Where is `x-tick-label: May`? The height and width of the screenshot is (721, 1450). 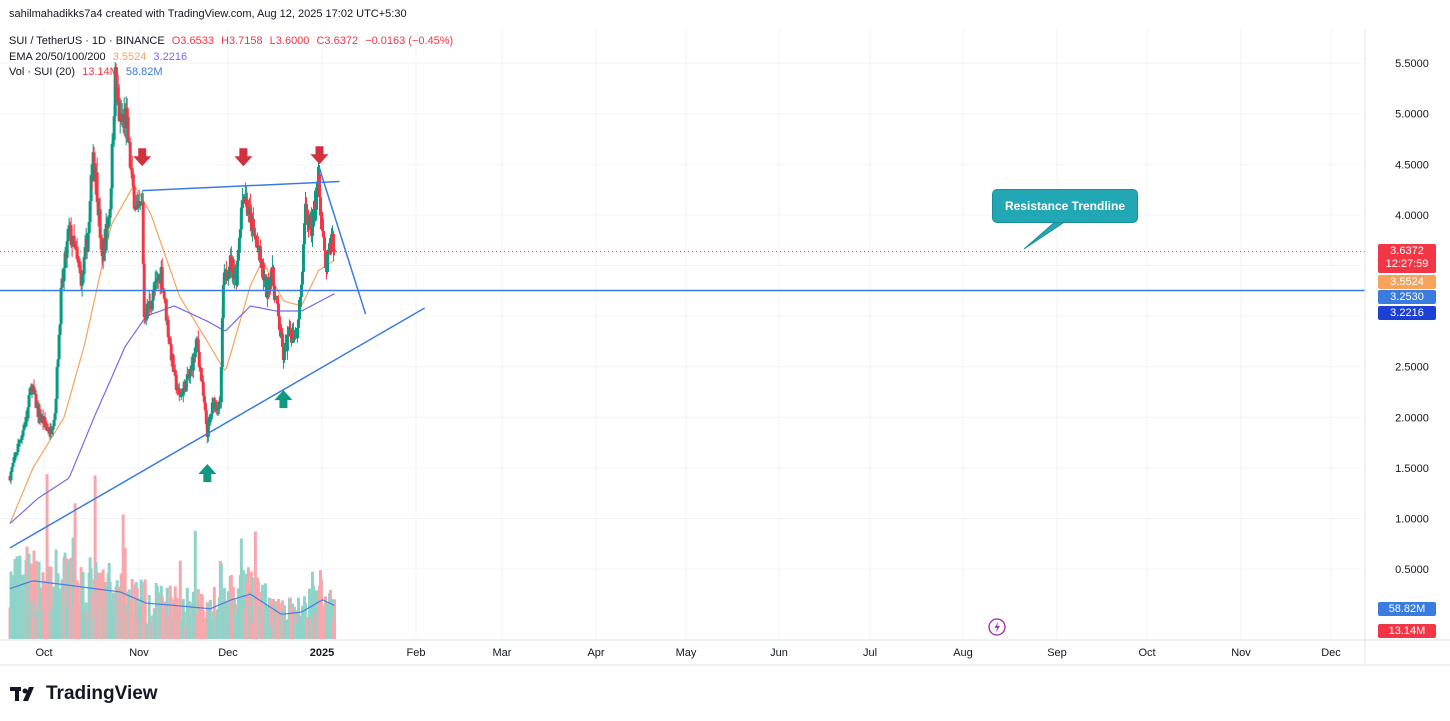
x-tick-label: May is located at coordinates (686, 653).